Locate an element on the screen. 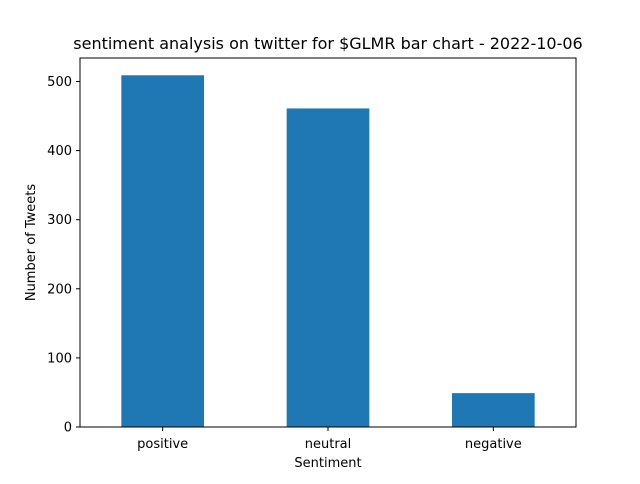 Image resolution: width=640 pixels, height=484 pixels. y-axis-ticks: 0 100 200 300 400 500 is located at coordinates (63, 255).